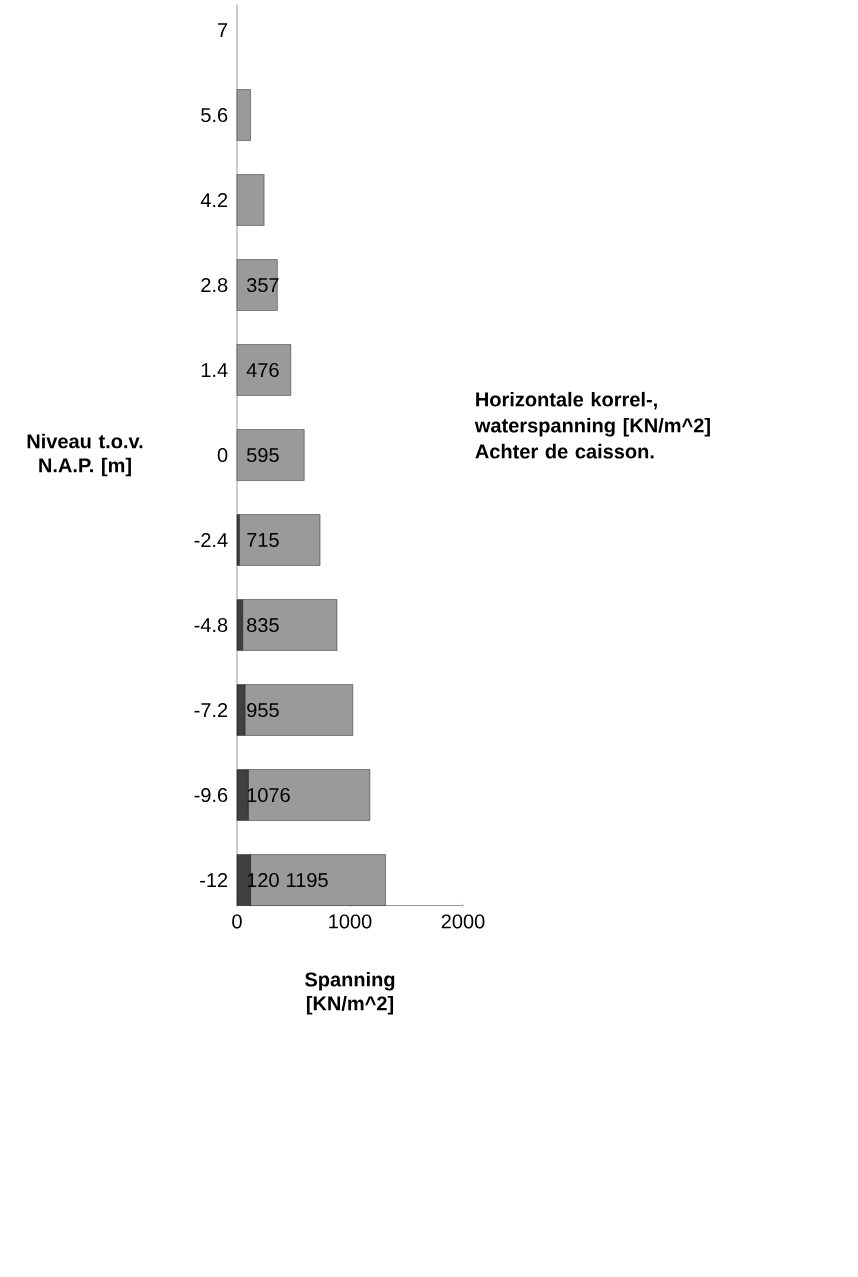 The image size is (858, 1277). What do you see at coordinates (350, 993) in the screenshot?
I see `x-axis-title: Spanning [KN/m^2]` at bounding box center [350, 993].